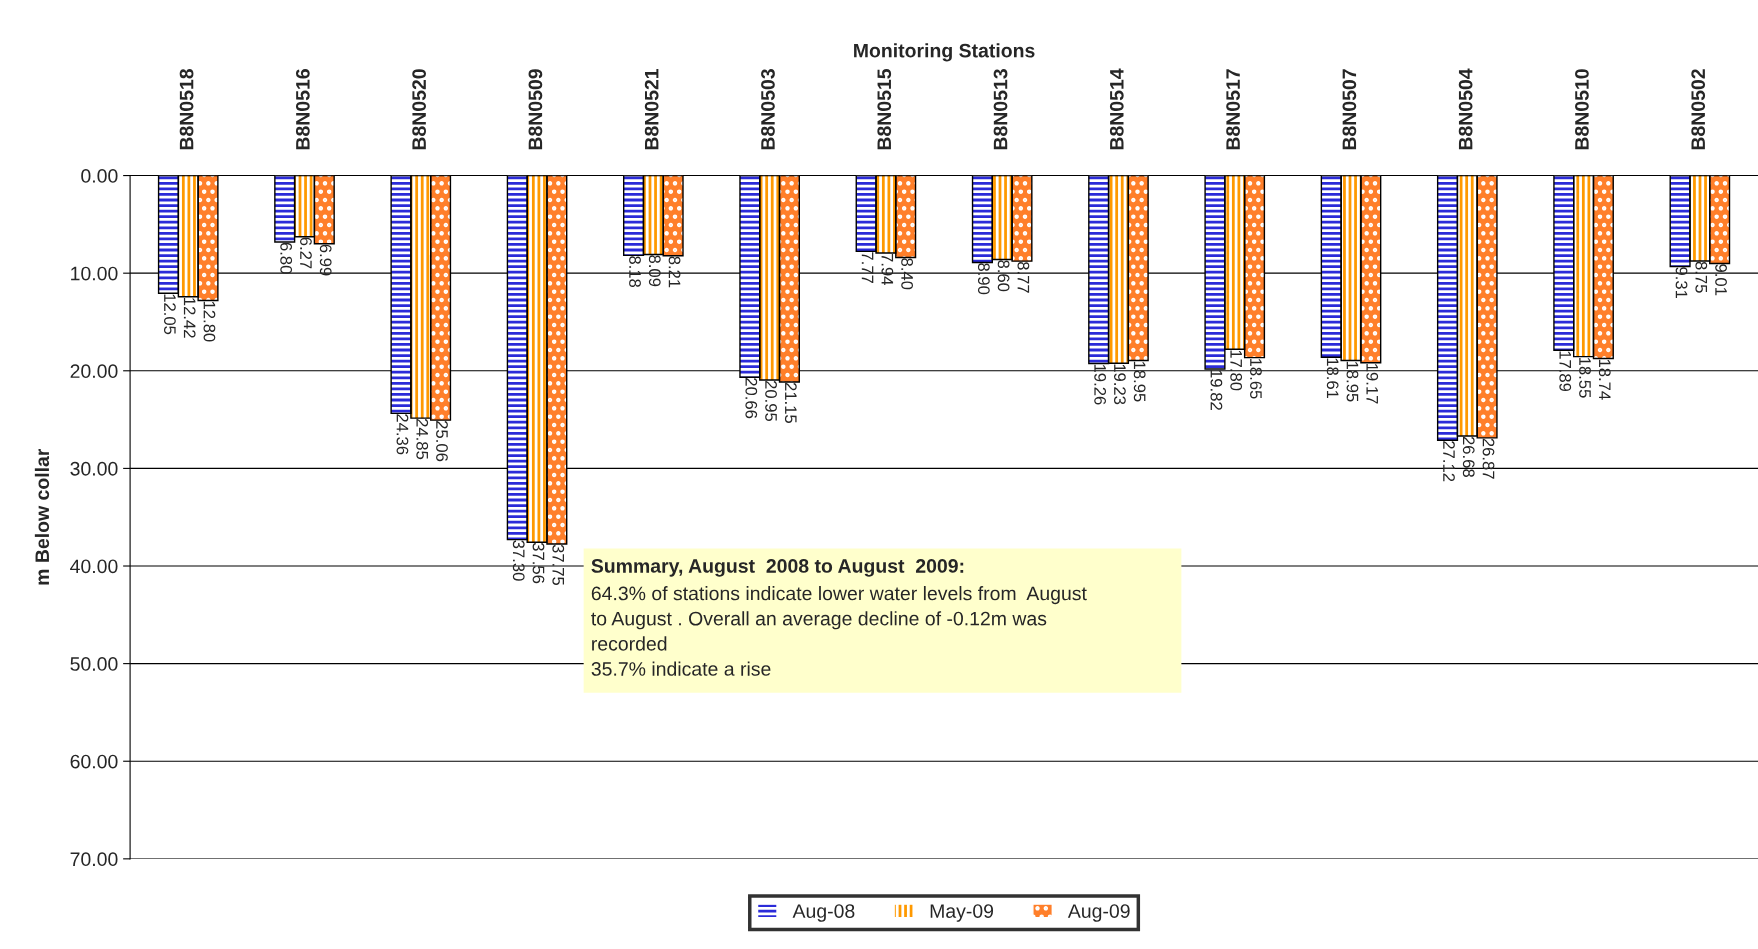 The image size is (1758, 949). Describe the element at coordinates (983, 279) in the screenshot. I see `data-label: 8.90` at that location.